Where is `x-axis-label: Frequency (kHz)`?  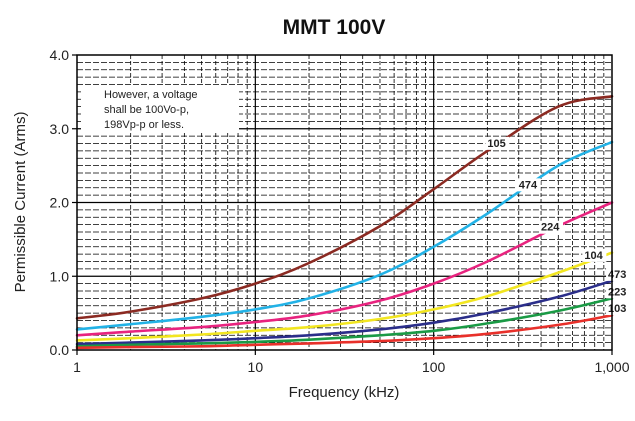 x-axis-label: Frequency (kHz) is located at coordinates (344, 392).